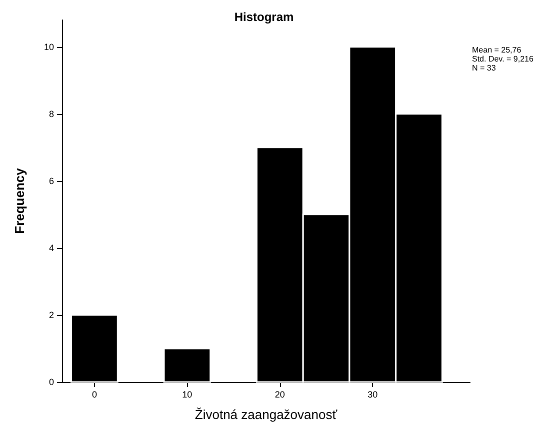  Describe the element at coordinates (279, 395) in the screenshot. I see `x-tick-label: 20` at that location.